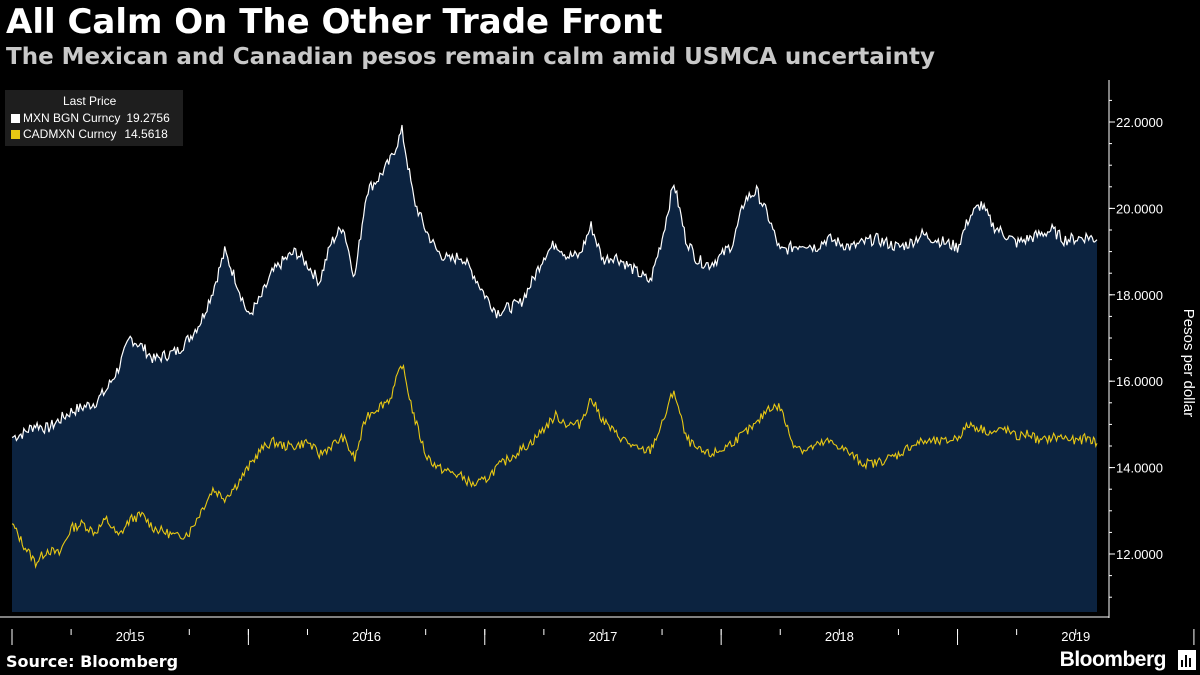  Describe the element at coordinates (1139, 381) in the screenshot. I see `y-tick-label: 16.0000` at that location.